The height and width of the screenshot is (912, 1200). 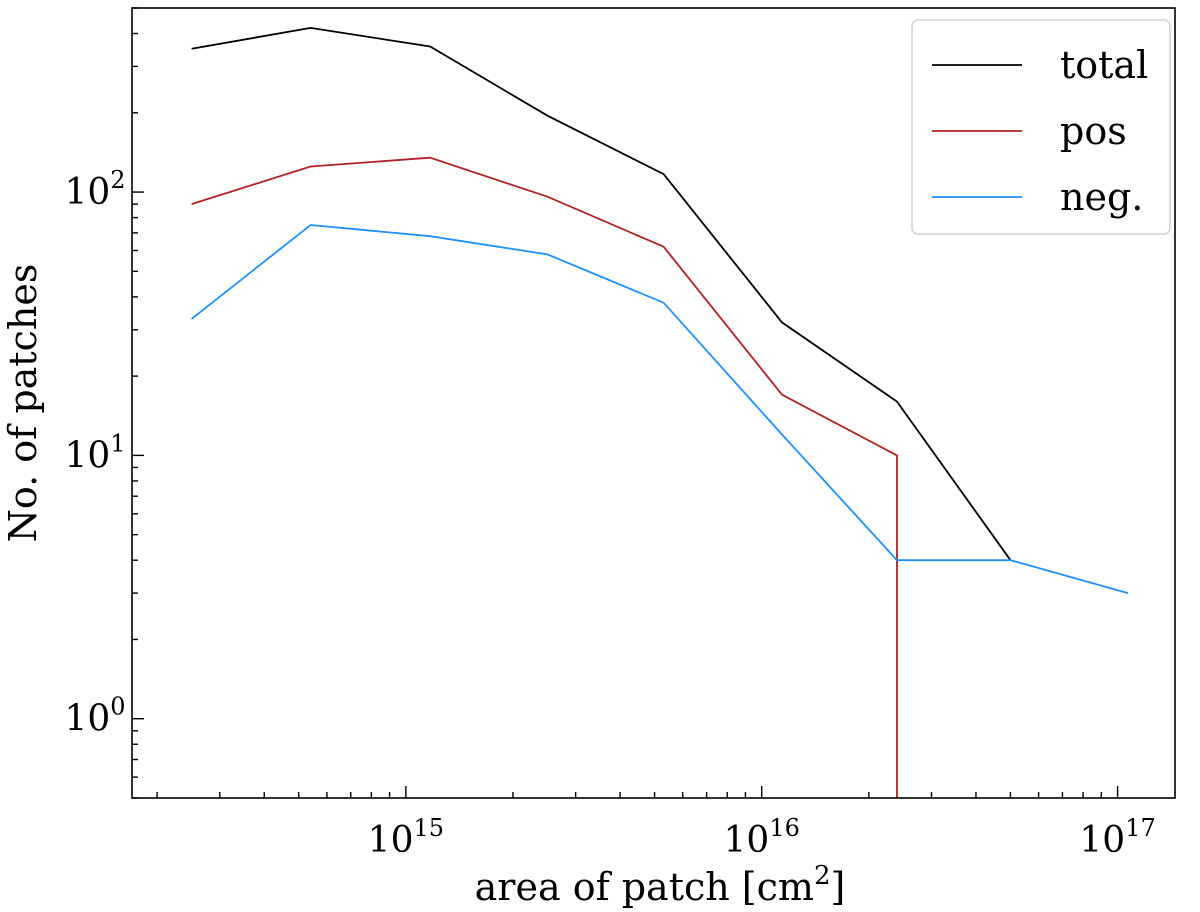 What do you see at coordinates (117, 707) in the screenshot?
I see `y-tick-label-exponent: 0` at bounding box center [117, 707].